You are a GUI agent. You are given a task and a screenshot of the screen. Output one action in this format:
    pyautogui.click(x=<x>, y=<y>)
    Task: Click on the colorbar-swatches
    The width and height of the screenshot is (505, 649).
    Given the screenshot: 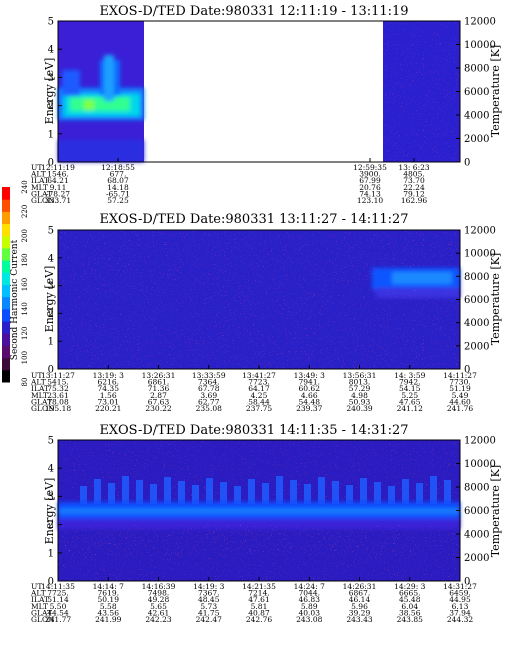 What is the action you would take?
    pyautogui.click(x=6, y=285)
    